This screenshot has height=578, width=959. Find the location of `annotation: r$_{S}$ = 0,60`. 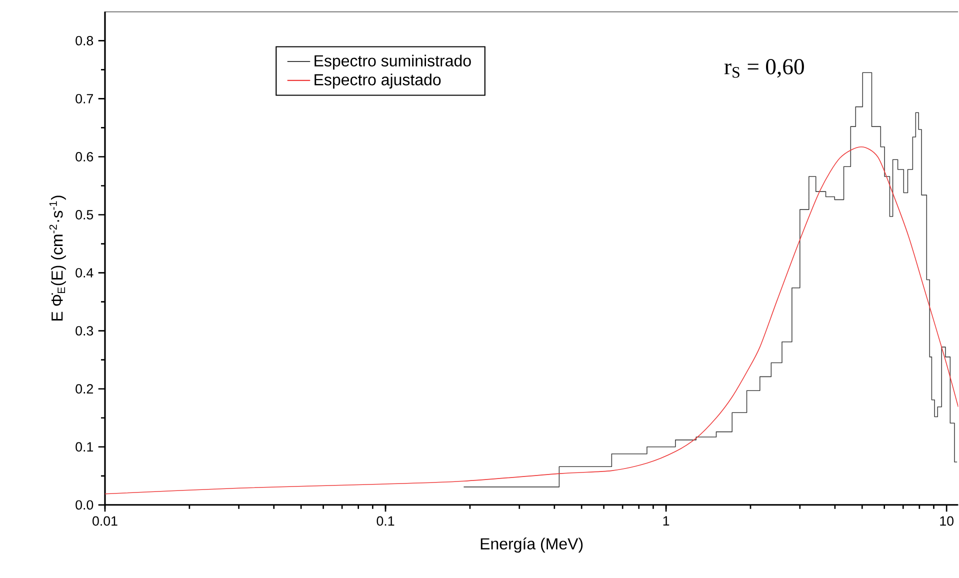

annotation: r$_{S}$ = 0,60 is located at coordinates (764, 68).